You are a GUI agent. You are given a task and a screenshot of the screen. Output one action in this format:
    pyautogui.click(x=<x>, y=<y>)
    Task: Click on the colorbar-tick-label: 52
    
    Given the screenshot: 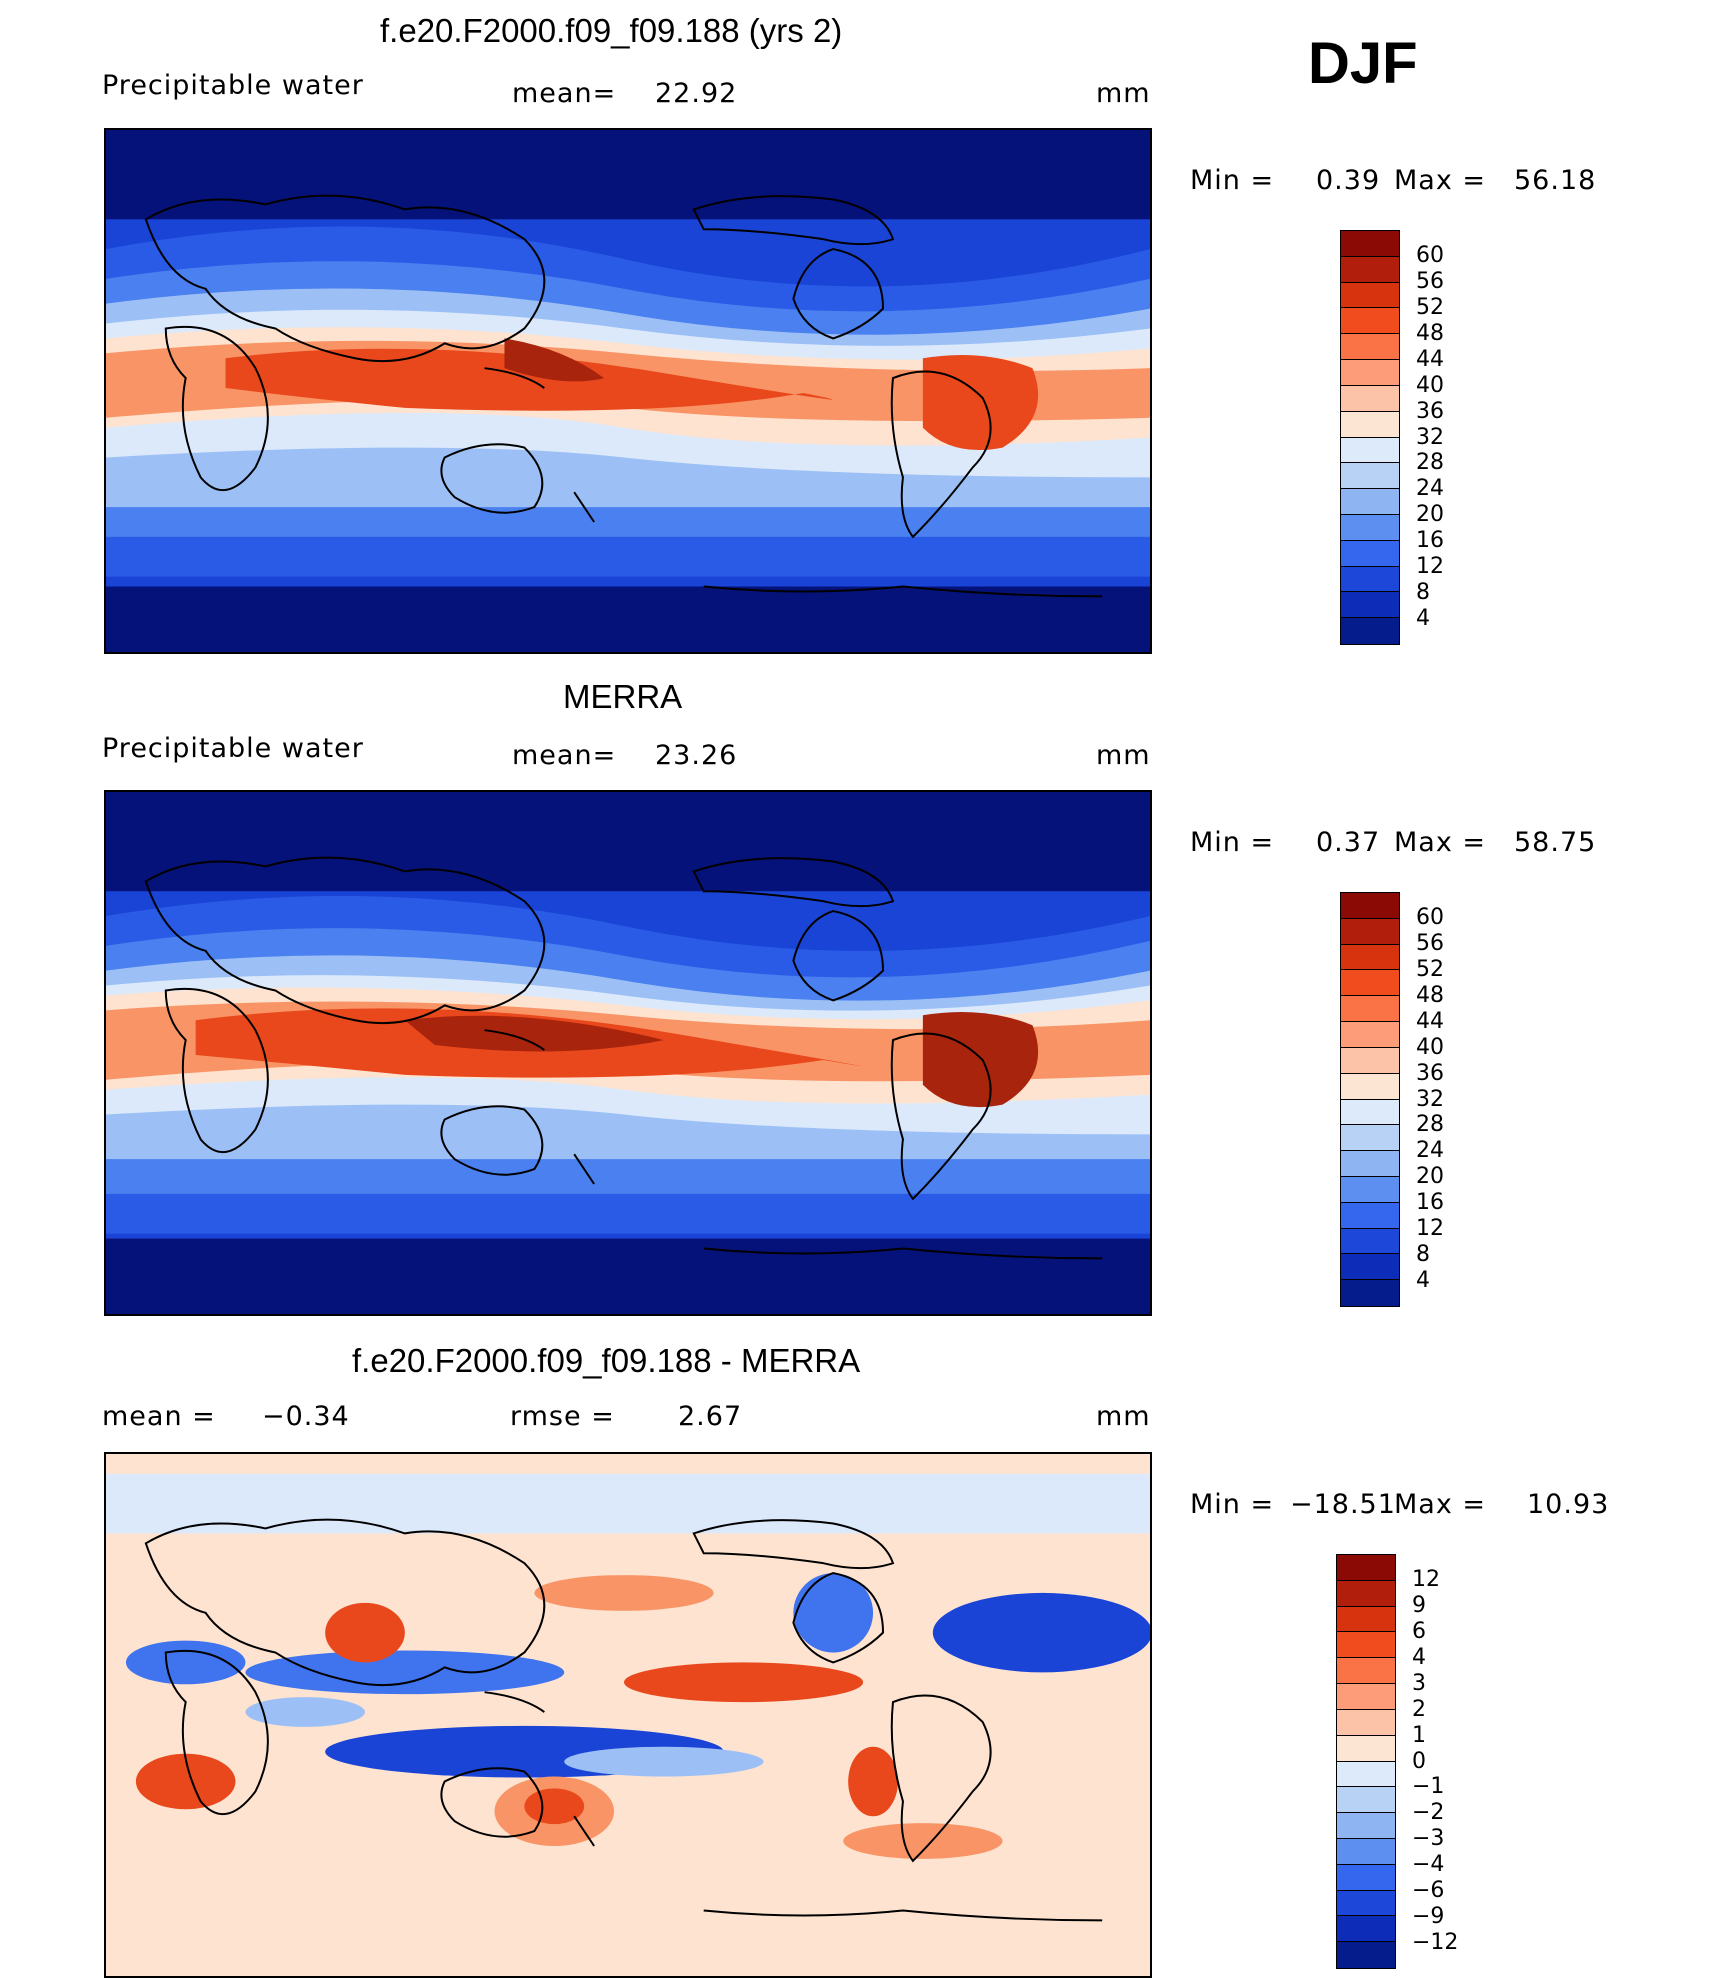 What is the action you would take?
    pyautogui.click(x=1430, y=307)
    